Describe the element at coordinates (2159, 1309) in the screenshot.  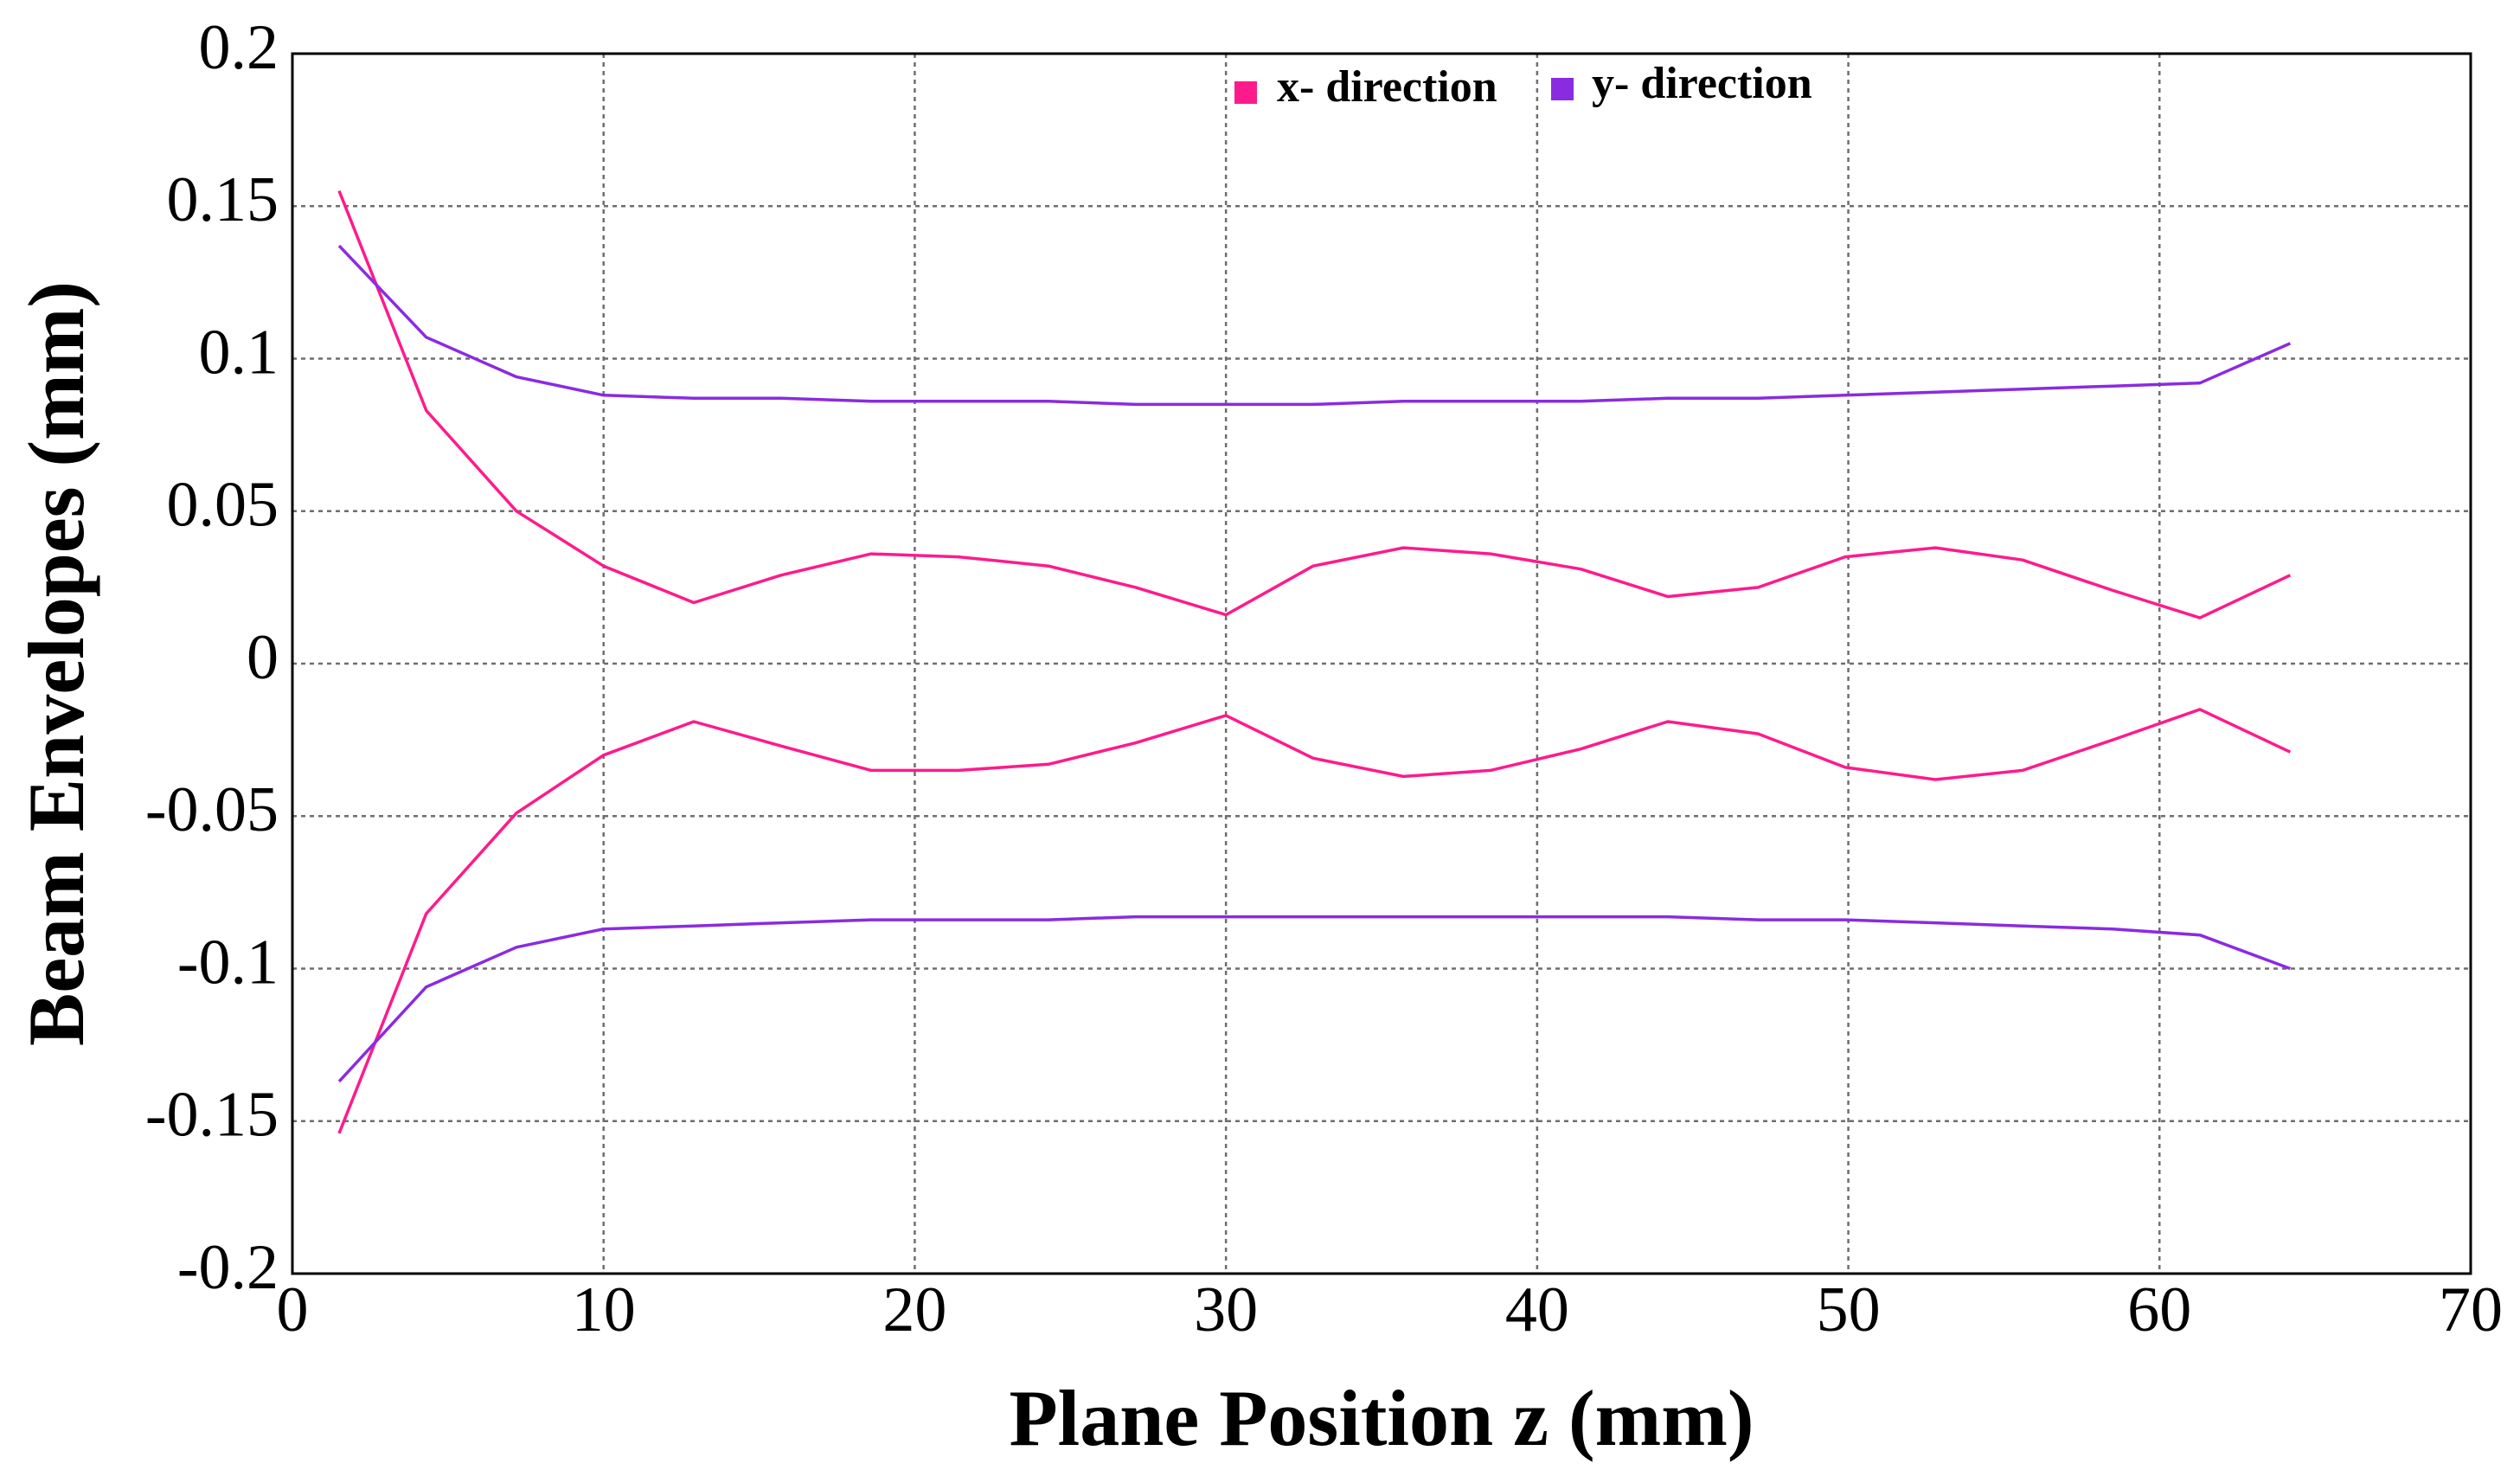
I see `x-tick-label: 60` at that location.